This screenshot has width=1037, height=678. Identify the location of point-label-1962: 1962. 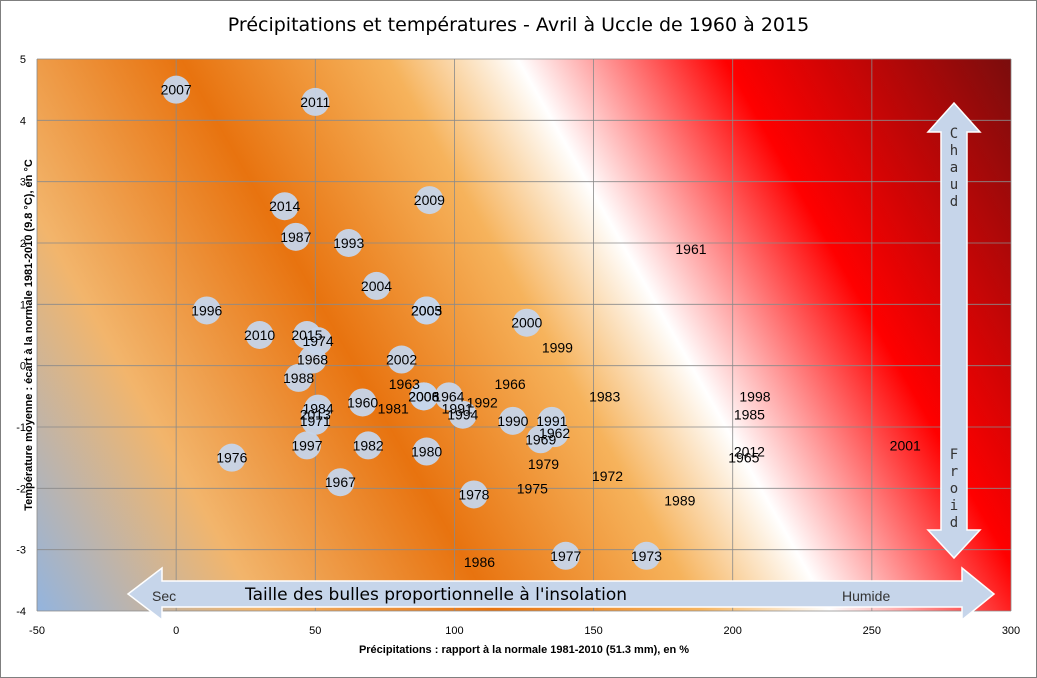
(554, 433).